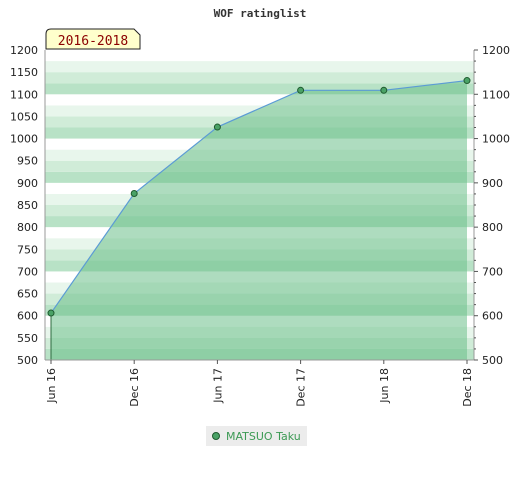  Describe the element at coordinates (134, 387) in the screenshot. I see `x-tick-label: Dec 16` at that location.